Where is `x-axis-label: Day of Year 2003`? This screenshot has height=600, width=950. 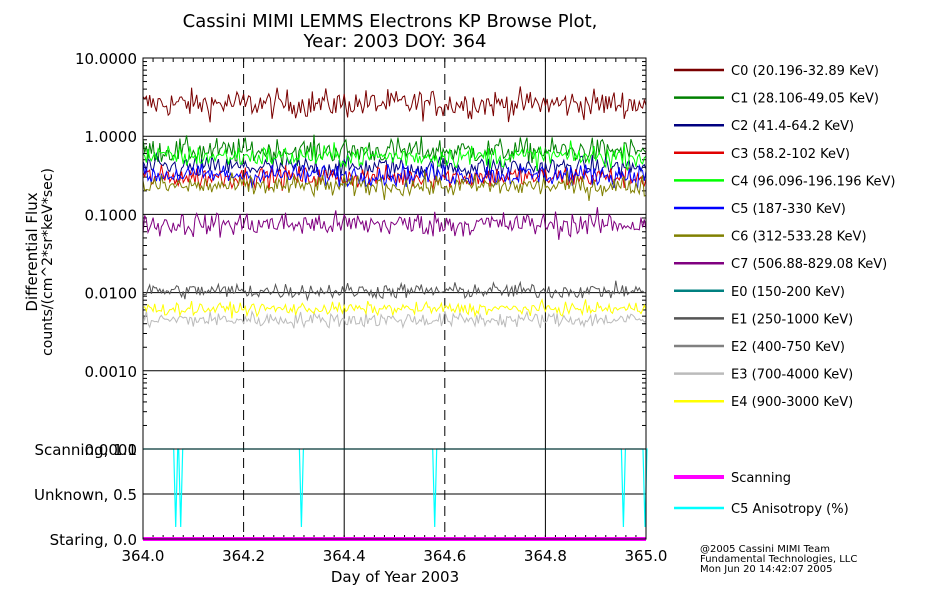 x-axis-label: Day of Year 2003 is located at coordinates (395, 577).